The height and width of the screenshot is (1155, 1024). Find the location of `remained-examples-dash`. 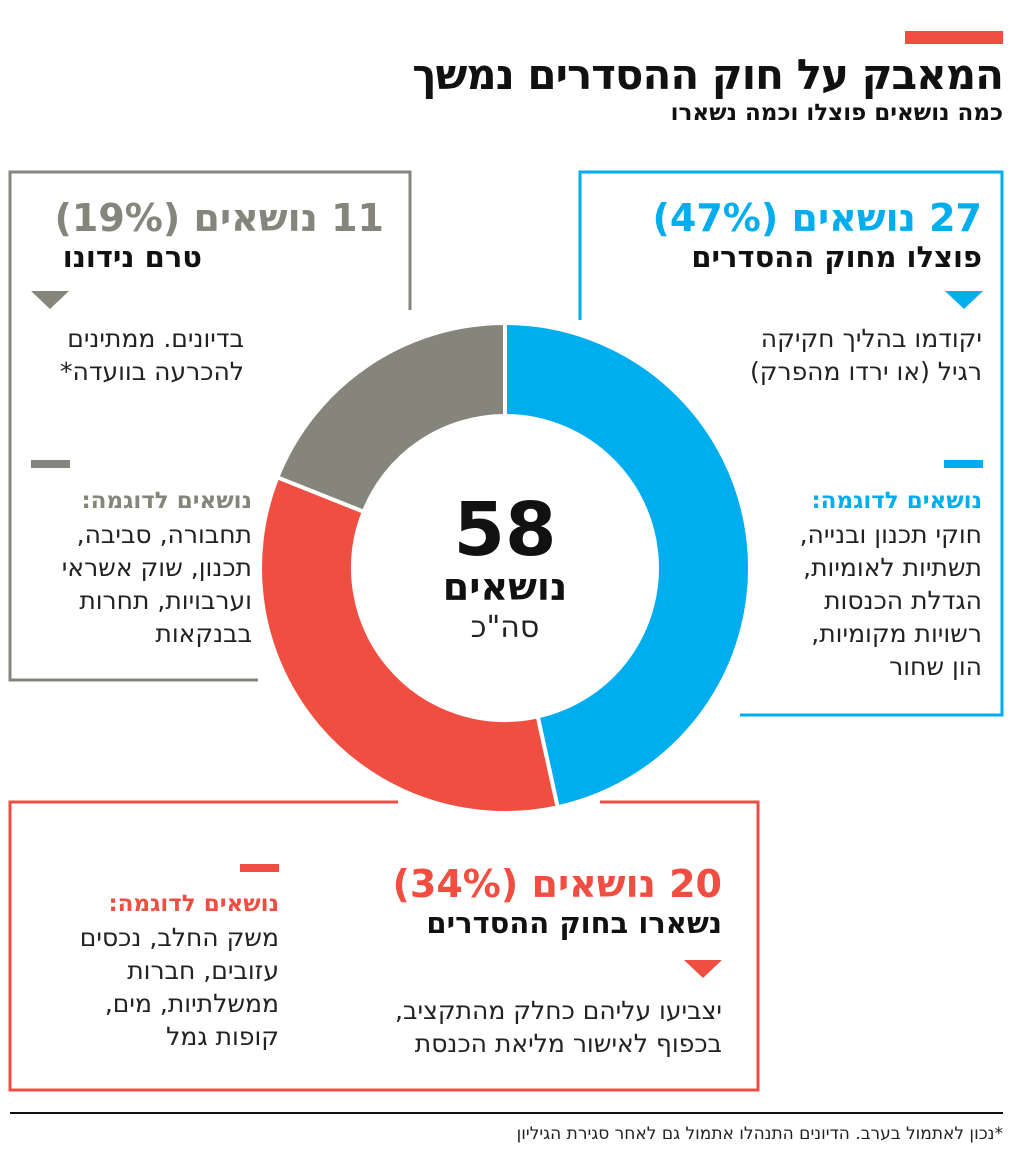

remained-examples-dash is located at coordinates (259, 868).